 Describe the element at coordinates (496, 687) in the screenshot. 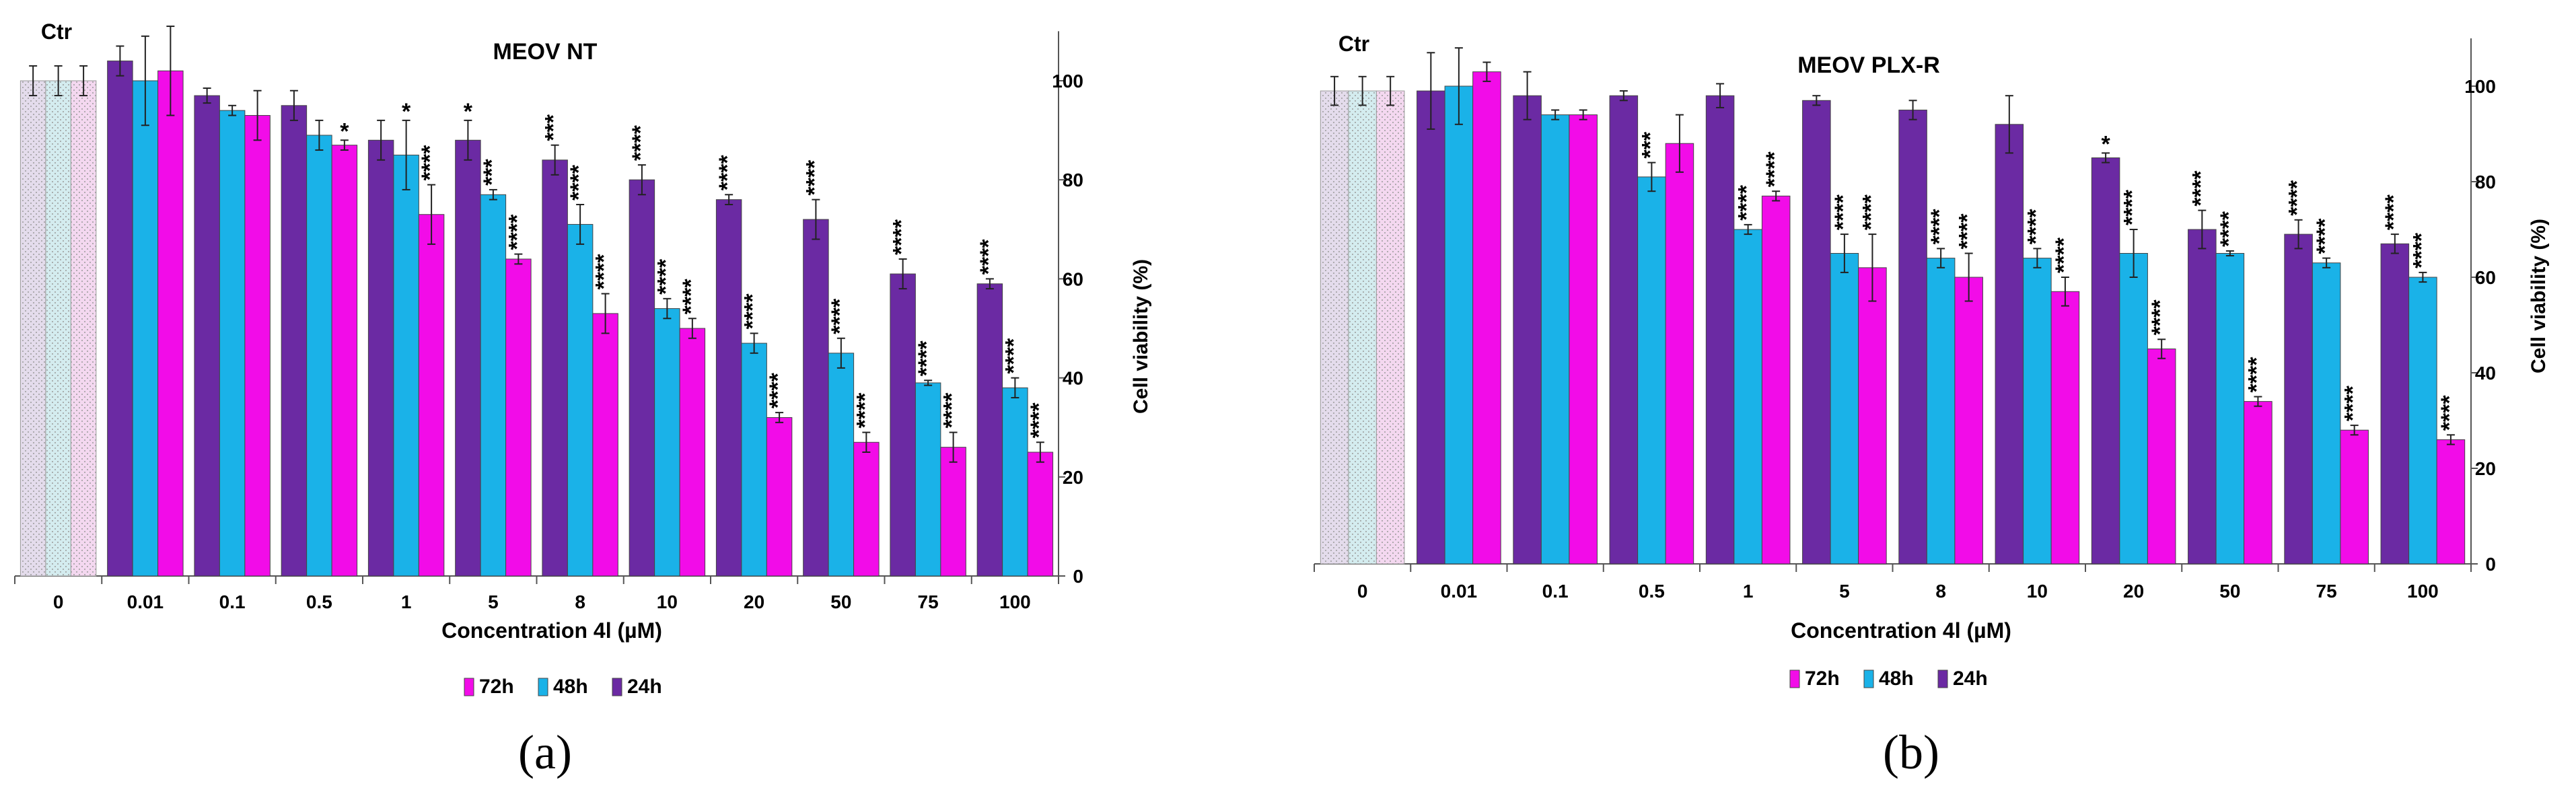

I see `legend-label-72h: 72h` at that location.